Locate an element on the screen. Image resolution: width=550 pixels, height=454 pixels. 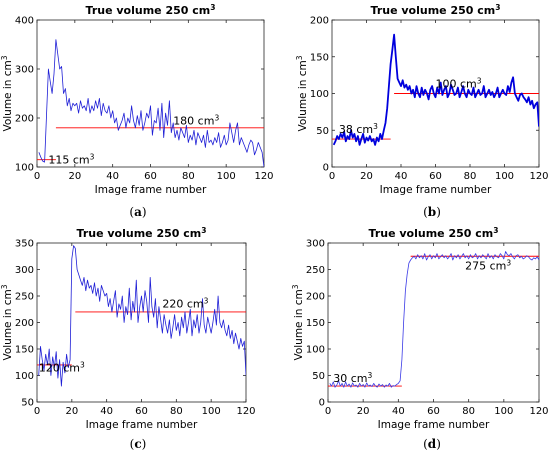
panel-caption: (b) is located at coordinates (432, 212).